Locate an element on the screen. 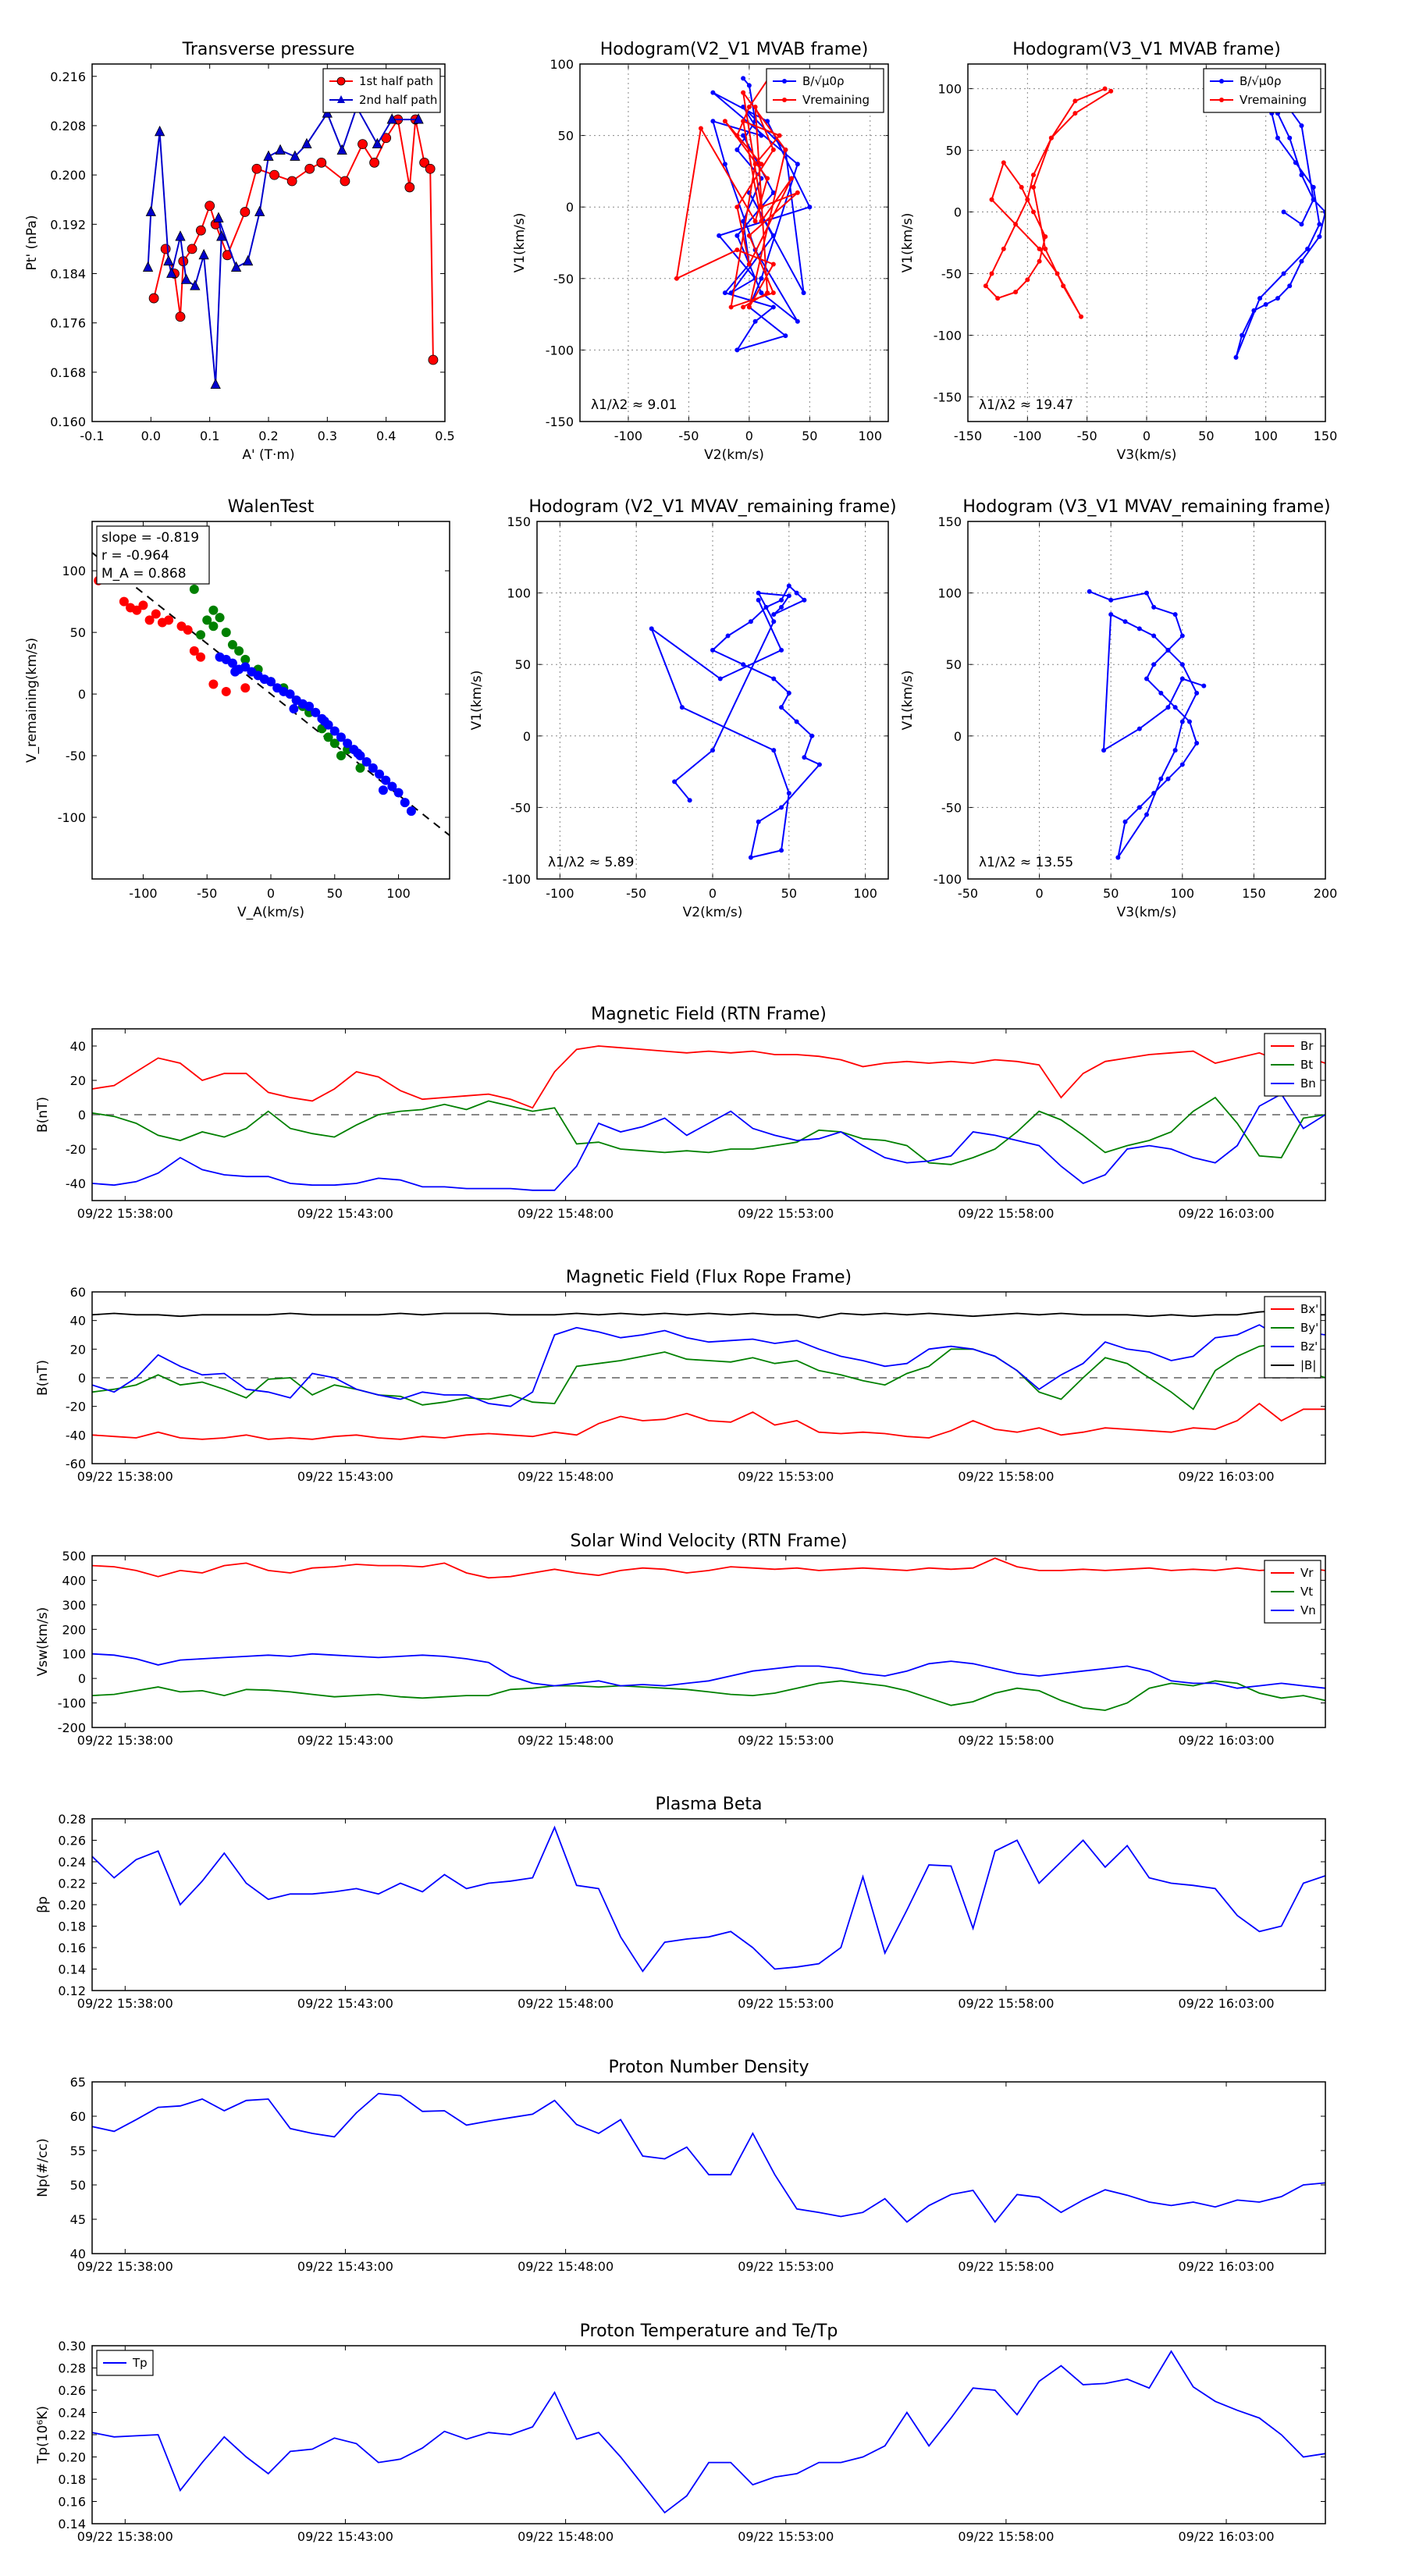 The image size is (1405, 2576). series-line-|B| is located at coordinates (709, 1313).